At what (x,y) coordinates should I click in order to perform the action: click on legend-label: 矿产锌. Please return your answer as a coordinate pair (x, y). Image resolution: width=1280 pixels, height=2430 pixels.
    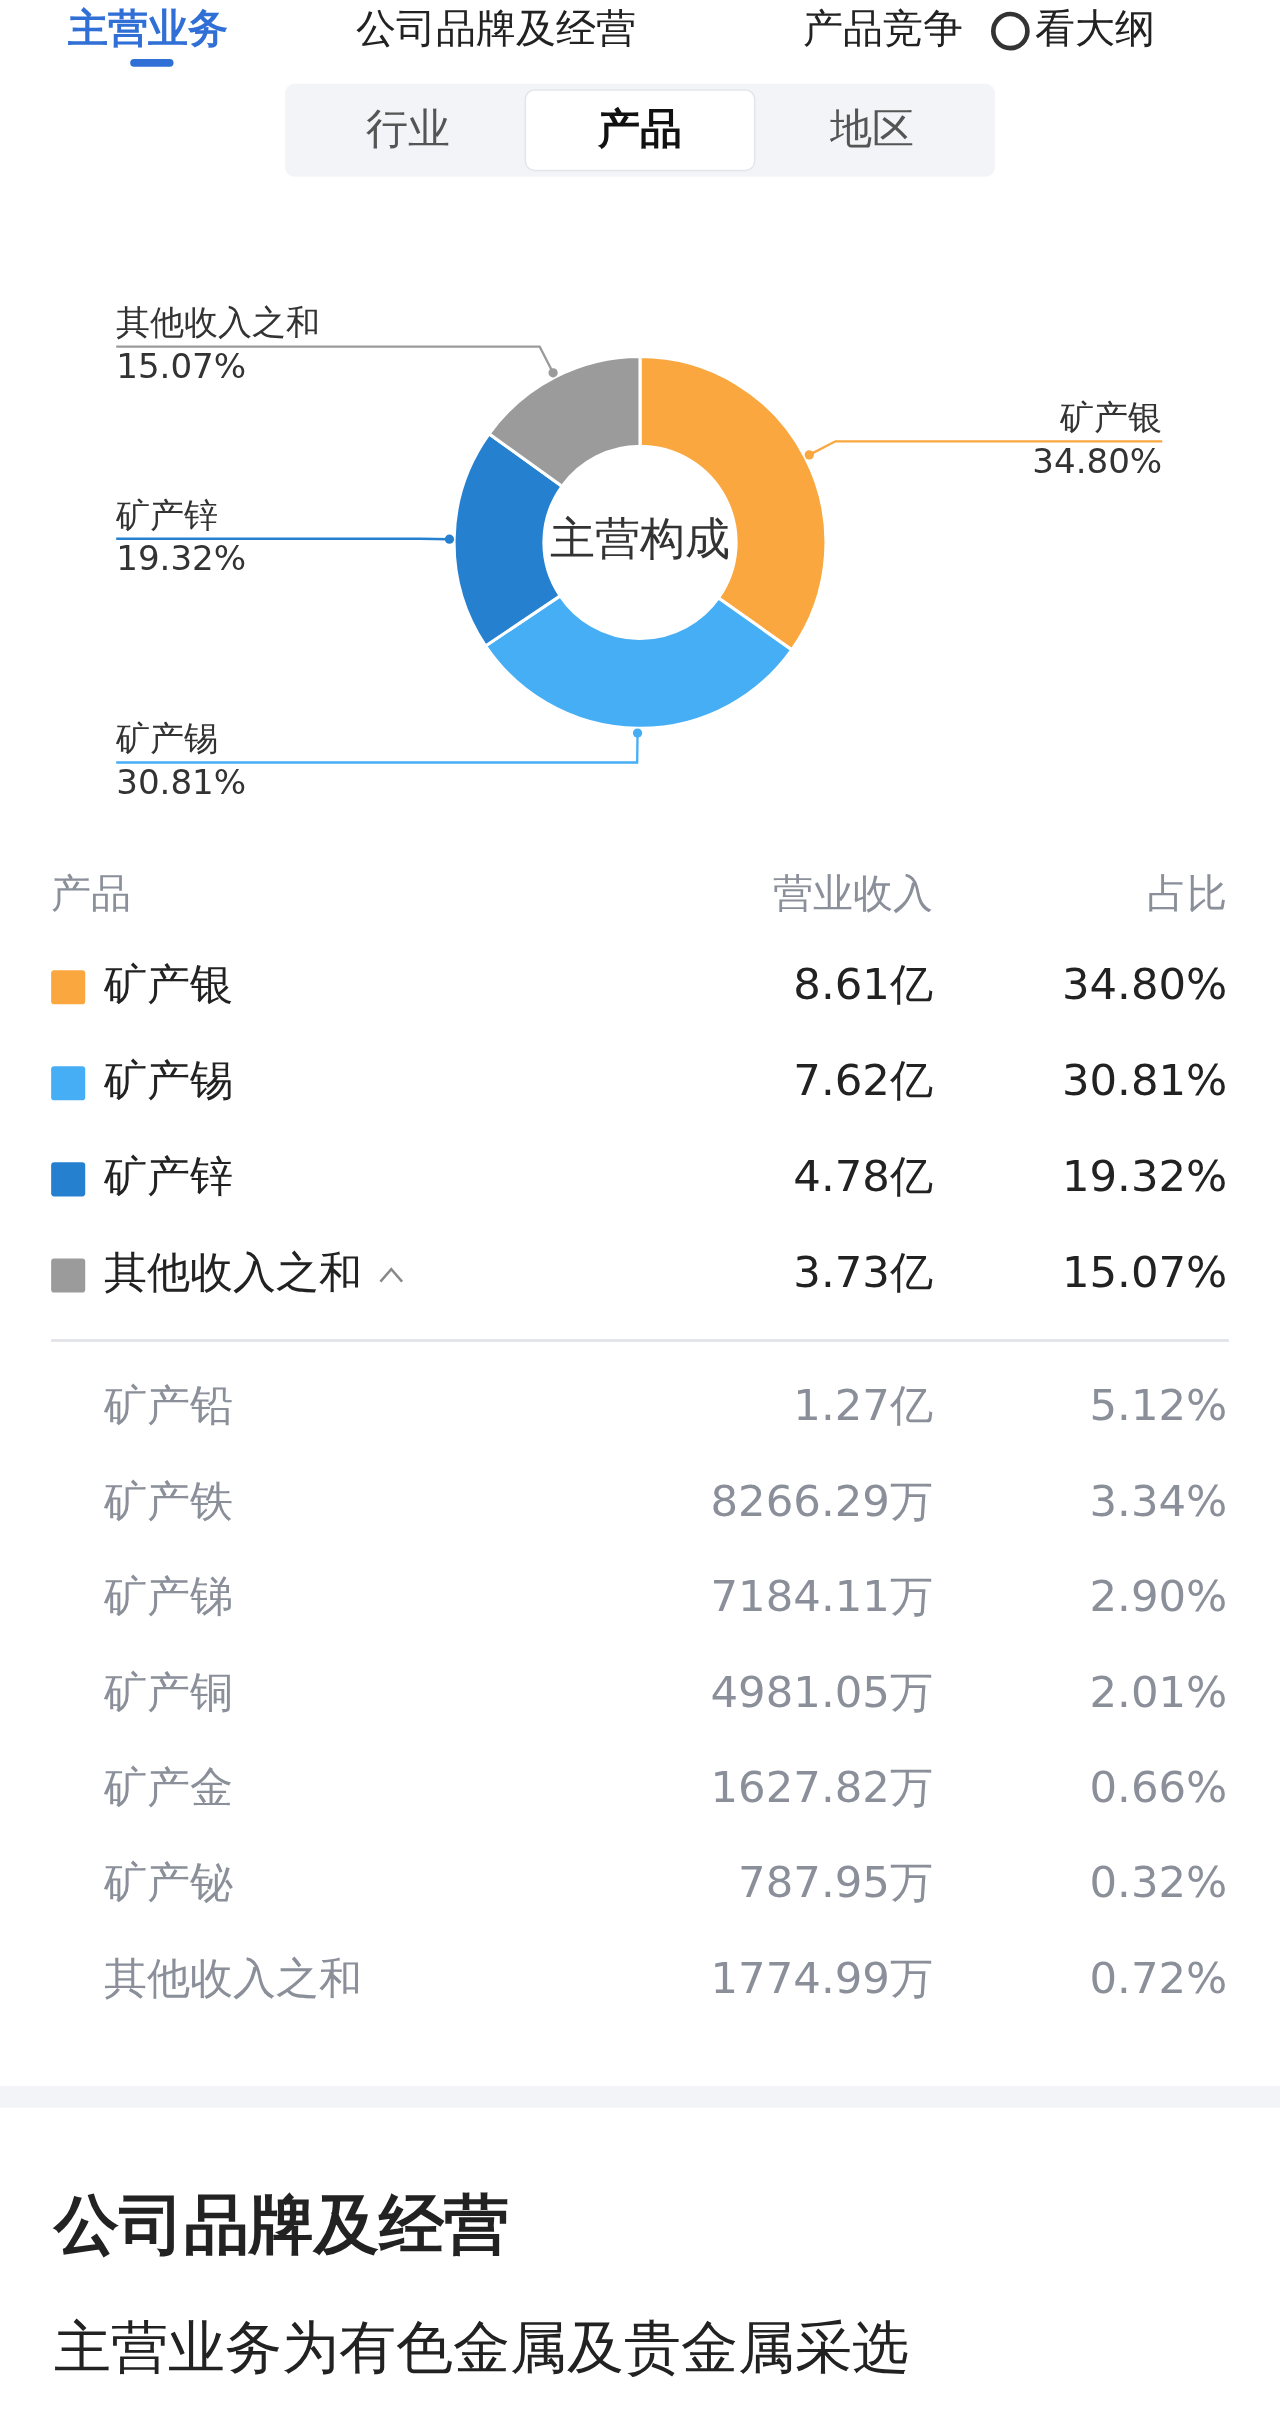
    Looking at the image, I should click on (167, 1175).